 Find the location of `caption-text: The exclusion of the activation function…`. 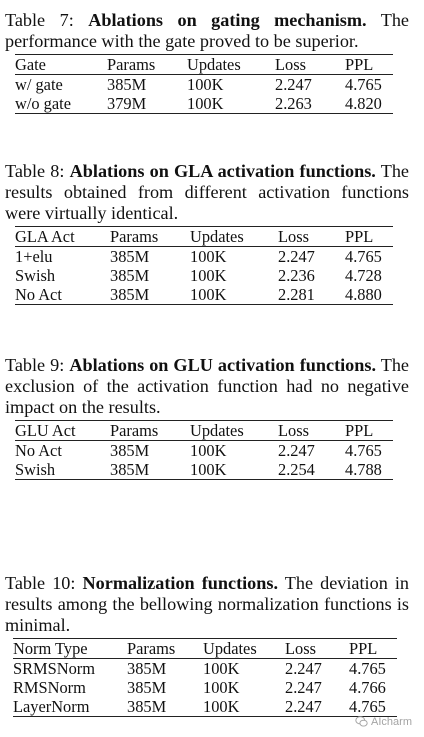

caption-text: The exclusion of the activation function… is located at coordinates (207, 386).